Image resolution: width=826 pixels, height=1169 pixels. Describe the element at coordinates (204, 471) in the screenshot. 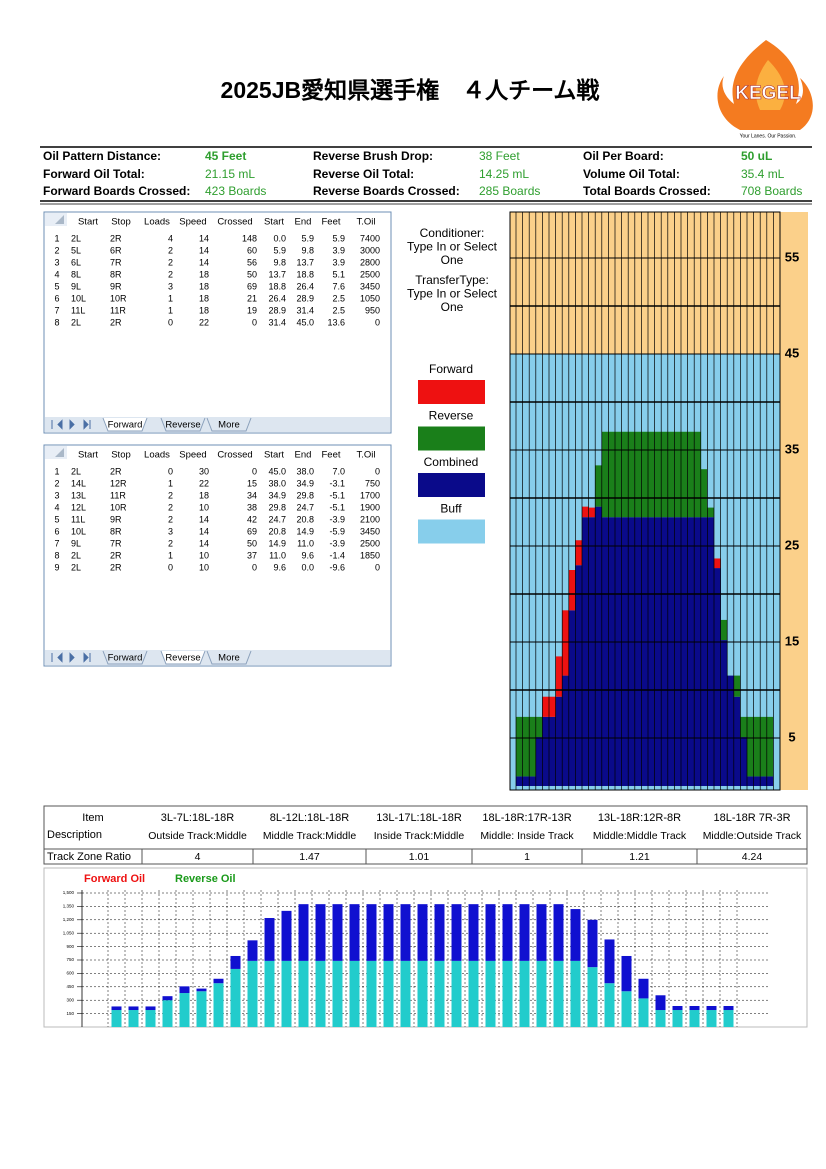

I see `table-cell: 30` at that location.